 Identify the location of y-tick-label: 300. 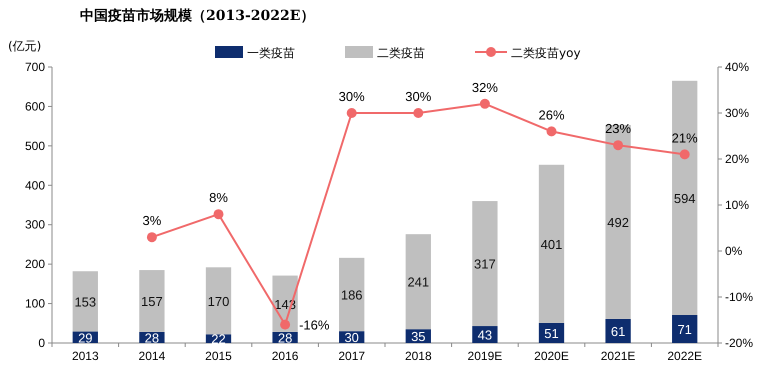
(35, 225).